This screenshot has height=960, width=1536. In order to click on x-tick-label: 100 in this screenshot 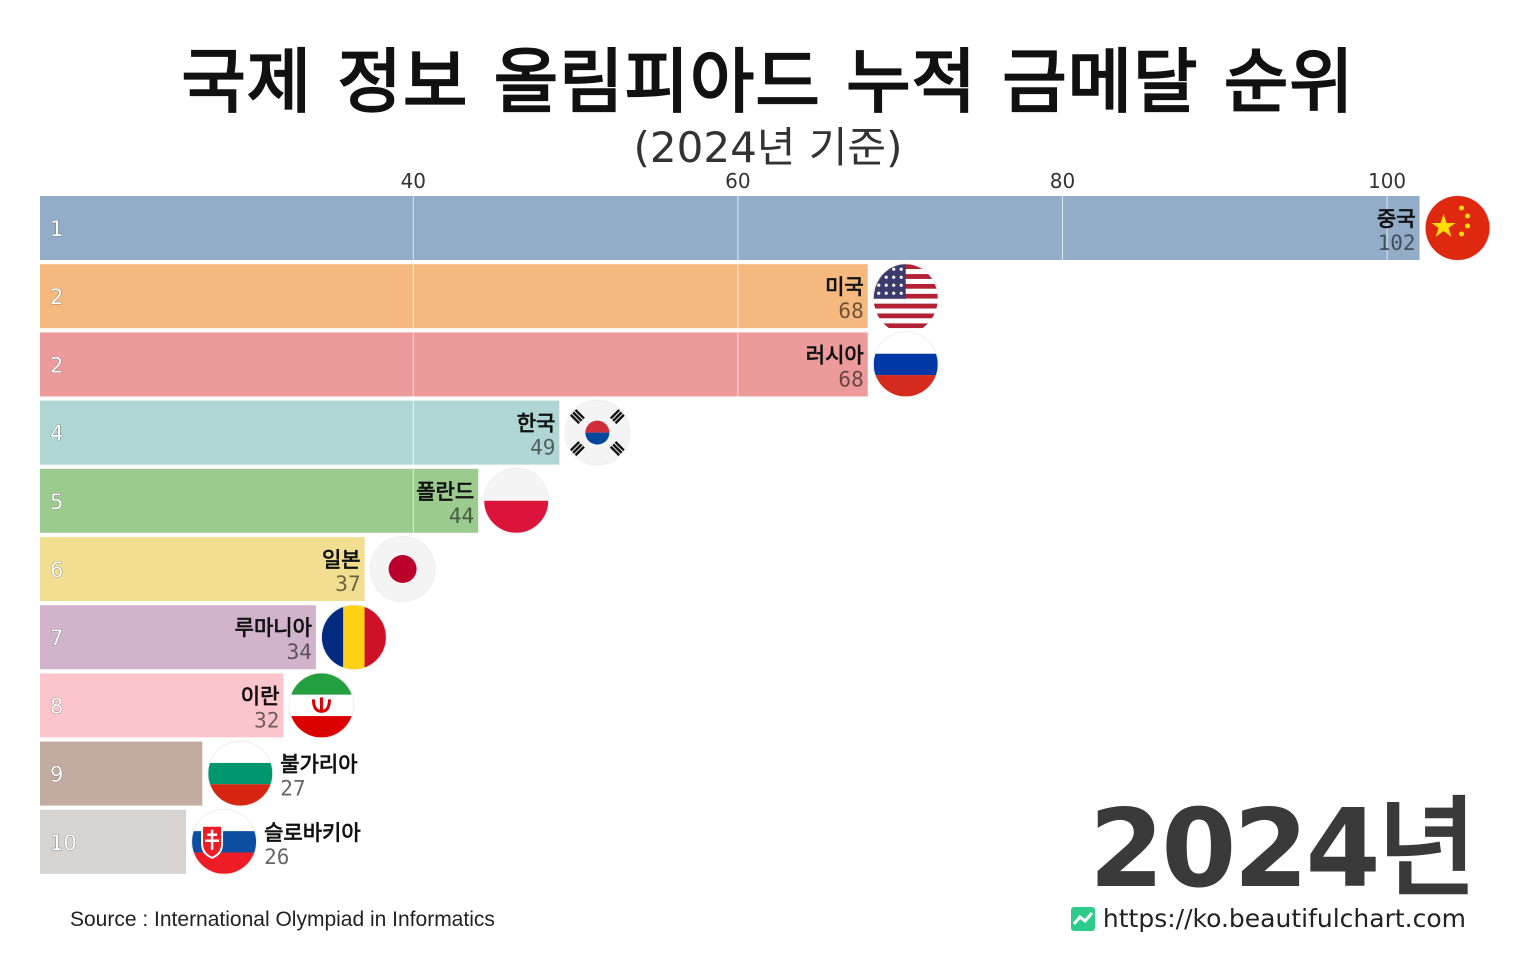, I will do `click(1387, 181)`.